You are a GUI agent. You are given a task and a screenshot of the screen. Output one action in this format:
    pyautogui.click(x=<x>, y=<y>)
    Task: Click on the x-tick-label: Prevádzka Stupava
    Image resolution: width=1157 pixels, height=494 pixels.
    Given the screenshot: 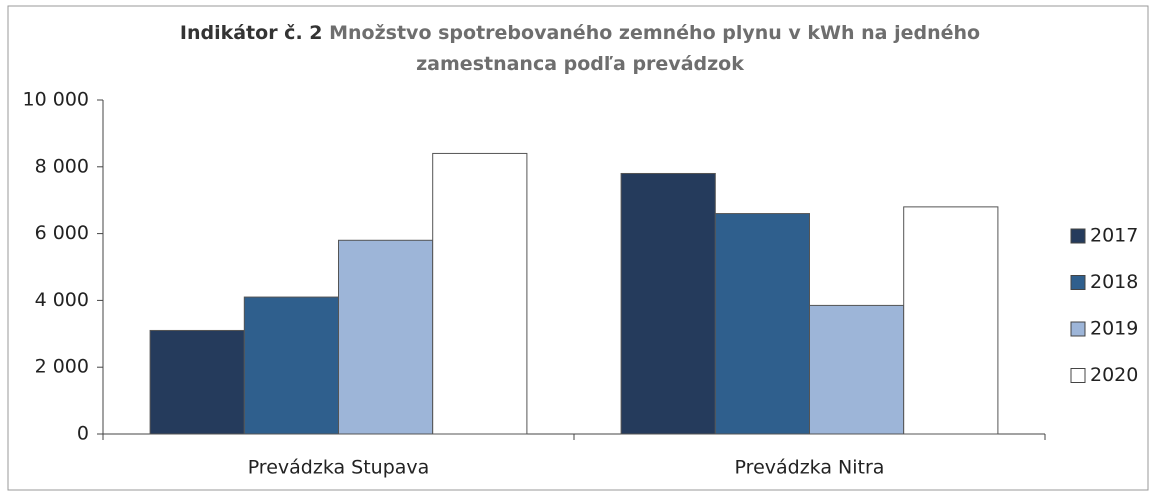 What is the action you would take?
    pyautogui.click(x=339, y=468)
    